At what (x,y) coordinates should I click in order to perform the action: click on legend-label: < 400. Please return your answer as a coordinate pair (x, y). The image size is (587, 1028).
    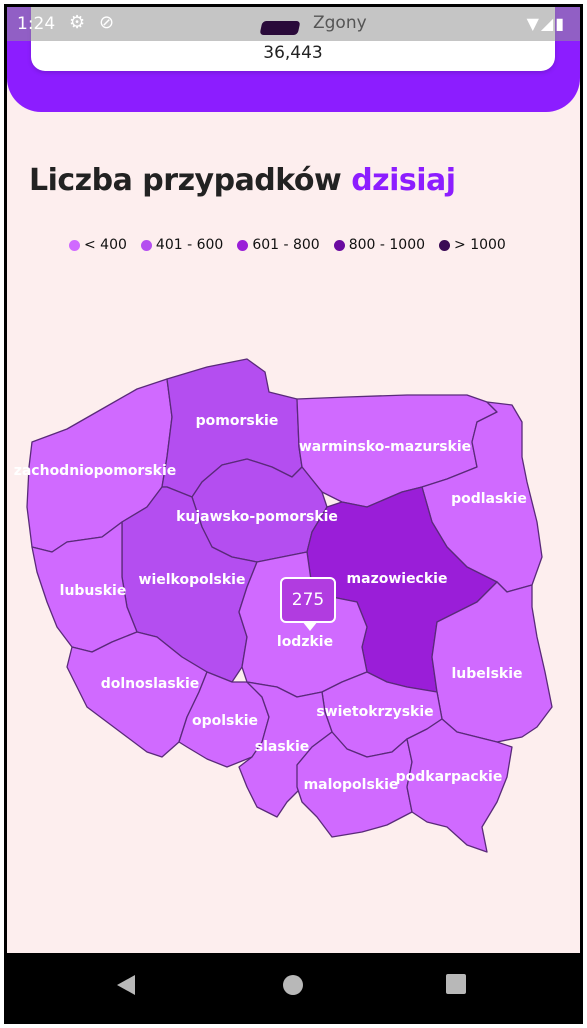
    Looking at the image, I should click on (105, 245).